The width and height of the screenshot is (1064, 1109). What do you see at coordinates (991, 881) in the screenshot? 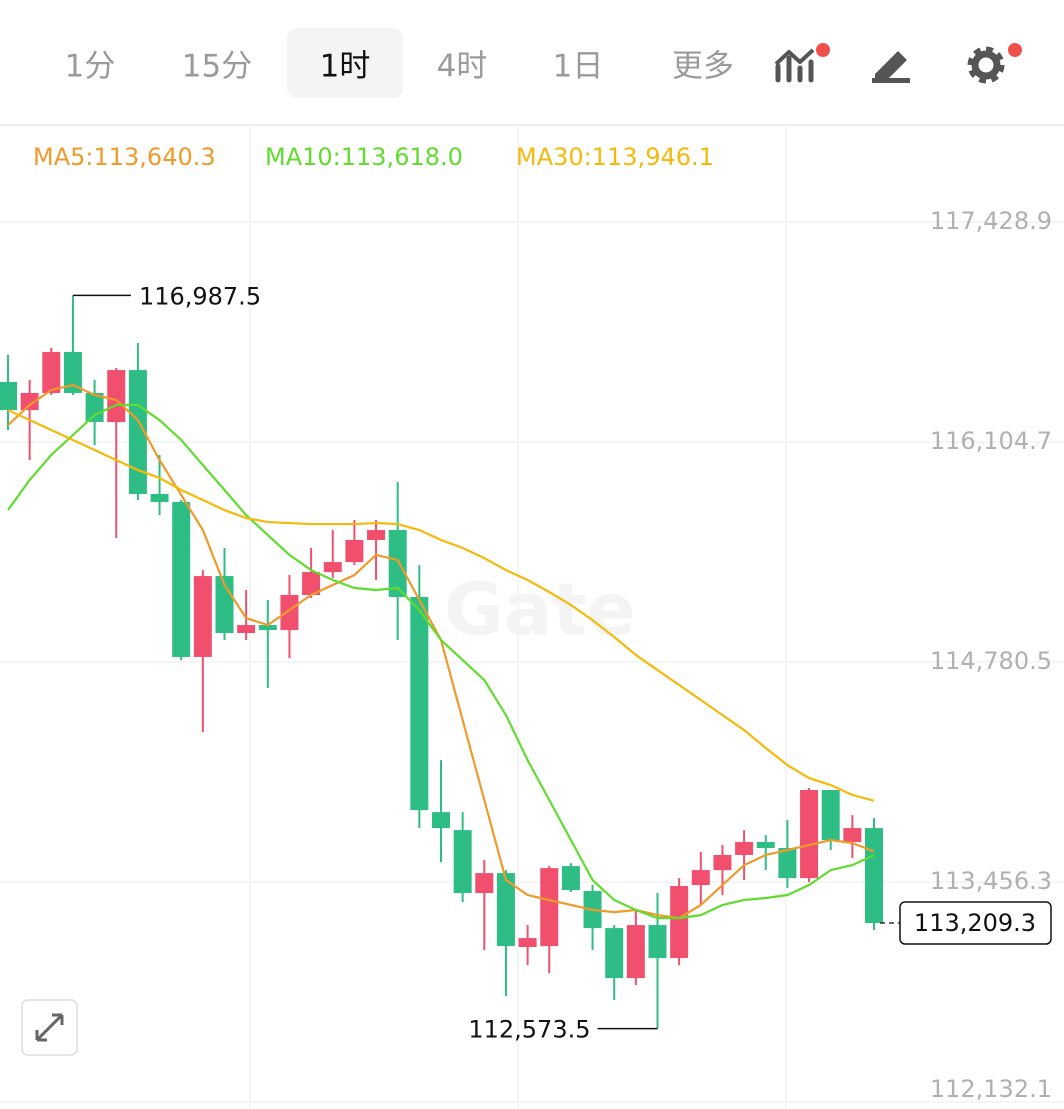
I see `y-tick-label: 113,456.3` at bounding box center [991, 881].